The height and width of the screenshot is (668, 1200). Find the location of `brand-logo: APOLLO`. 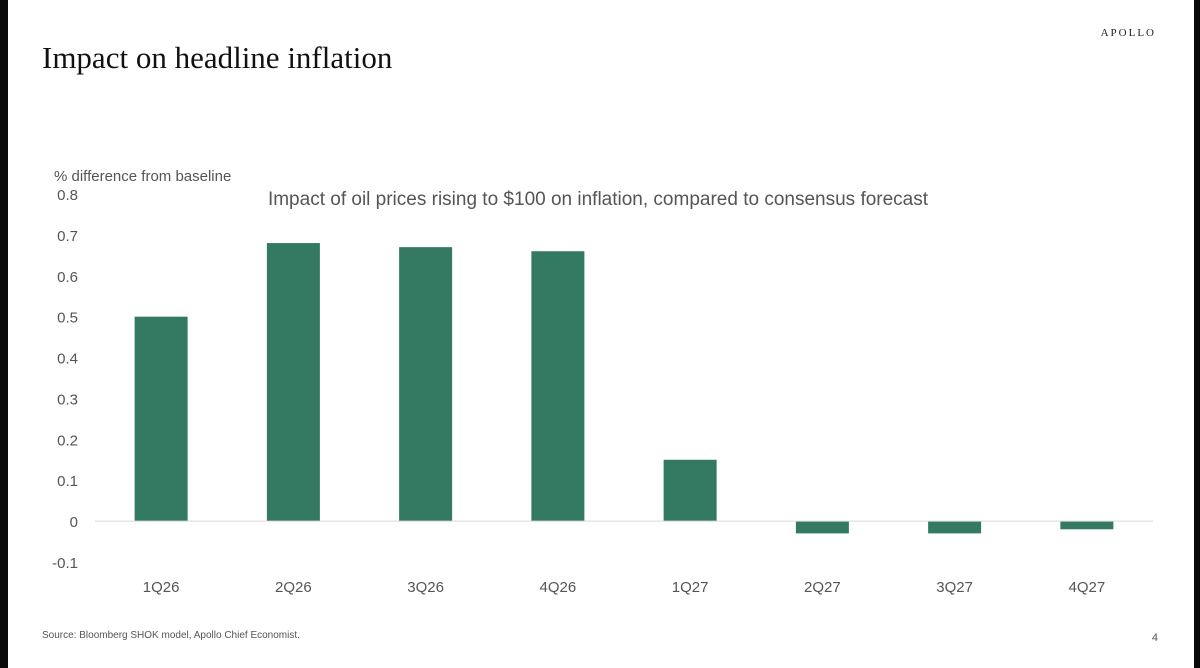

brand-logo: APOLLO is located at coordinates (1128, 33).